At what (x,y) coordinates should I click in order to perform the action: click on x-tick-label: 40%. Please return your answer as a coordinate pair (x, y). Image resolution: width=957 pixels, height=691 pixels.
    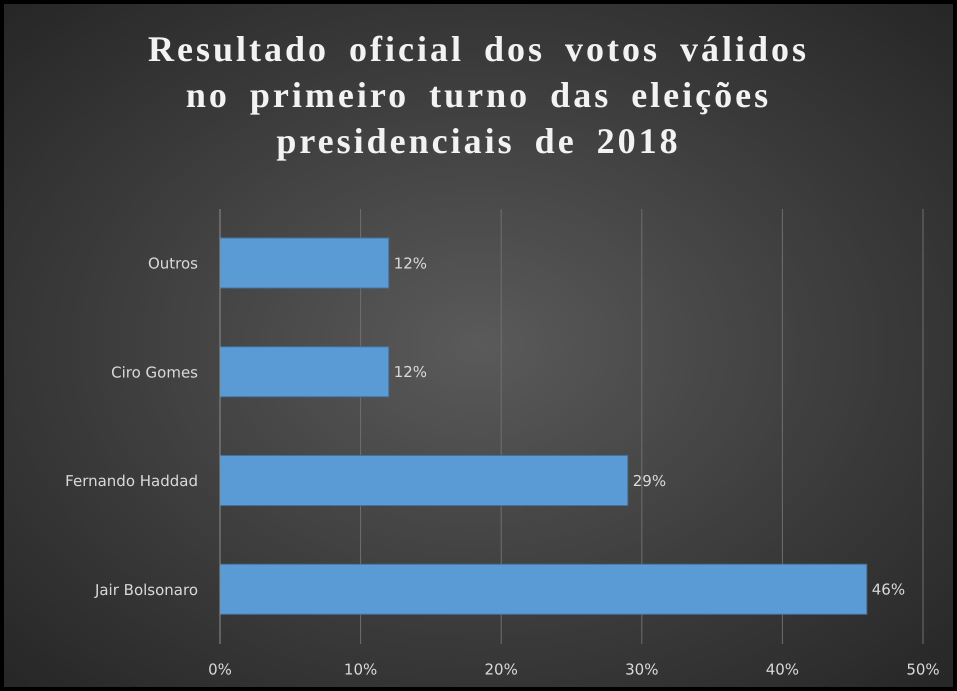
    Looking at the image, I should click on (783, 669).